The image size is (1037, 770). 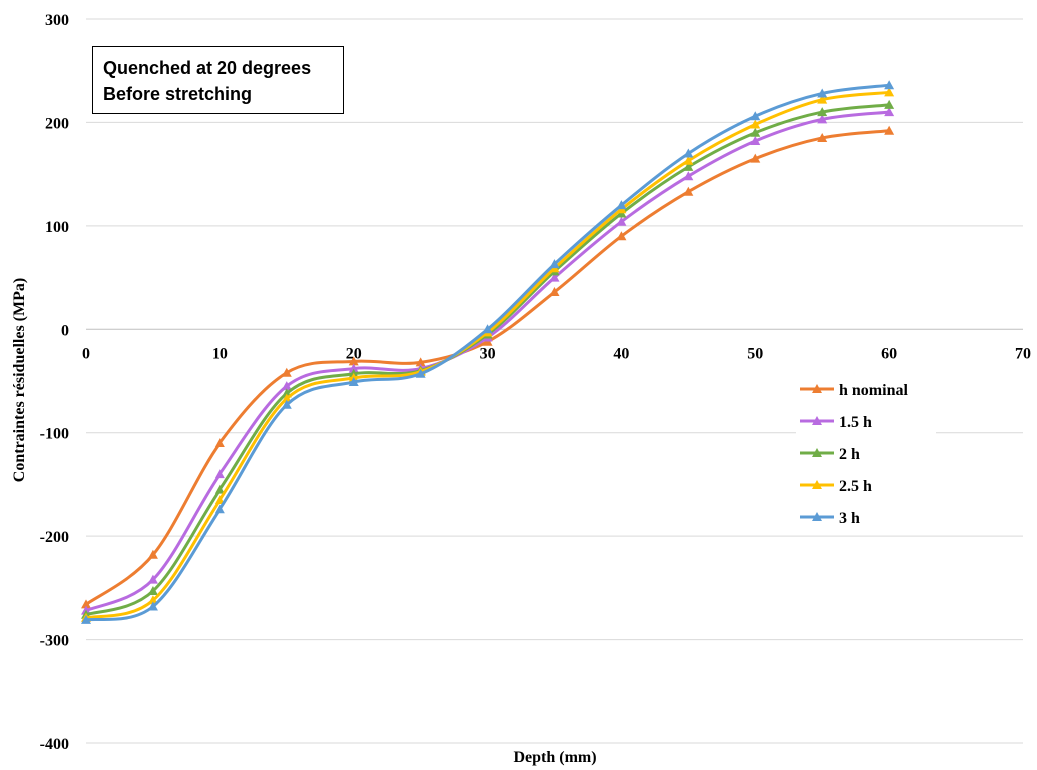 I want to click on x-tick-labels: 0 10 20 30 40 50 60 70, so click(x=556, y=353).